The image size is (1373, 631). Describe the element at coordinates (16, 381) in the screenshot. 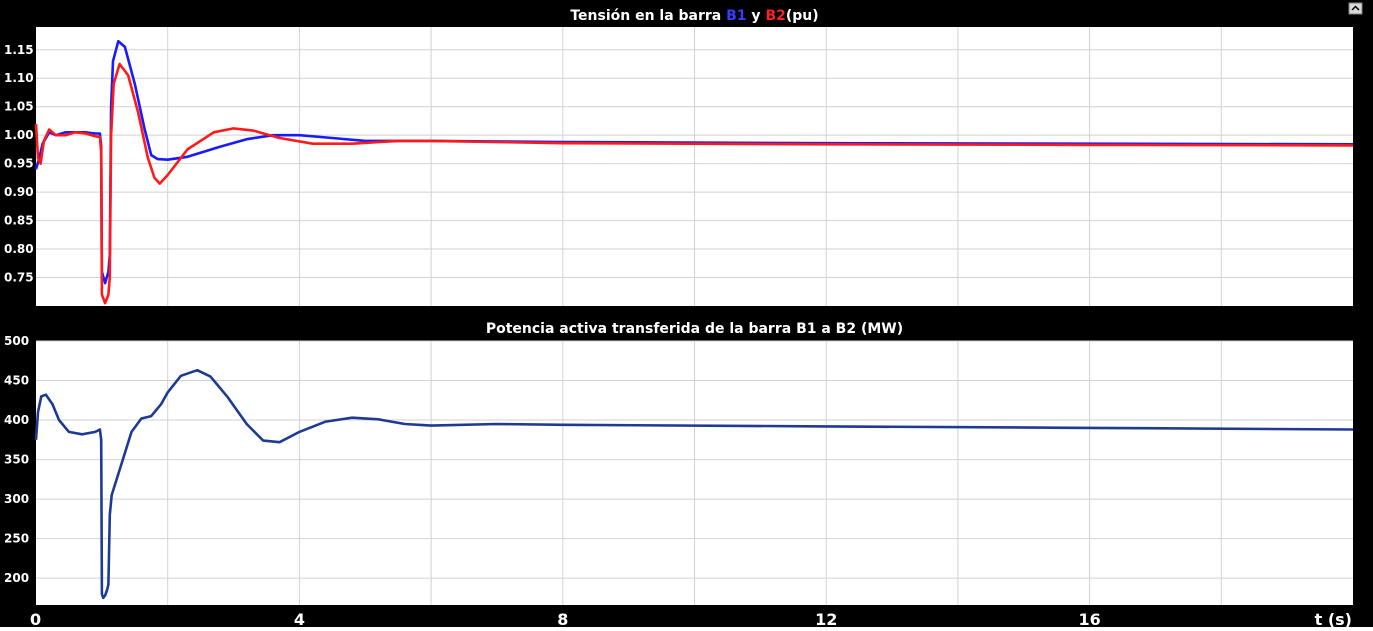

I see `y-tick-label: 450` at that location.